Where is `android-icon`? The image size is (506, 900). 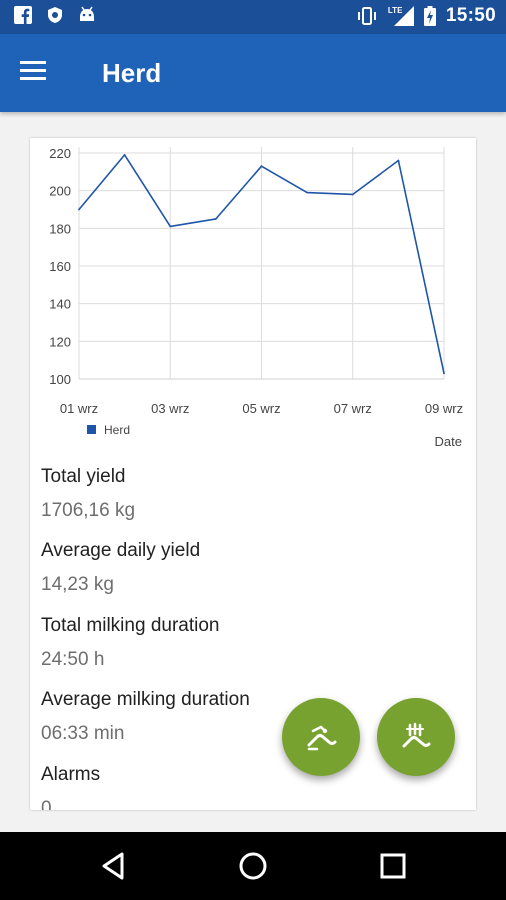
android-icon is located at coordinates (87, 13).